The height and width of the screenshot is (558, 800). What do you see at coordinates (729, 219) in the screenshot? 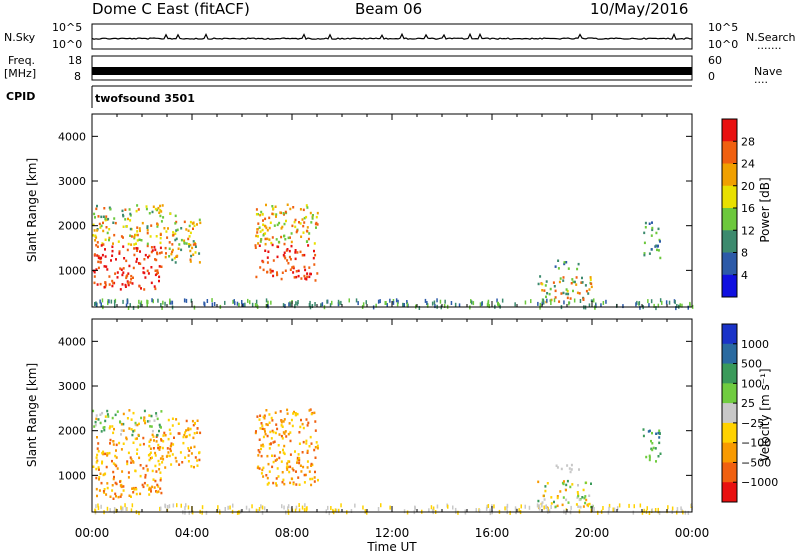
I see `colorbar-cell` at bounding box center [729, 219].